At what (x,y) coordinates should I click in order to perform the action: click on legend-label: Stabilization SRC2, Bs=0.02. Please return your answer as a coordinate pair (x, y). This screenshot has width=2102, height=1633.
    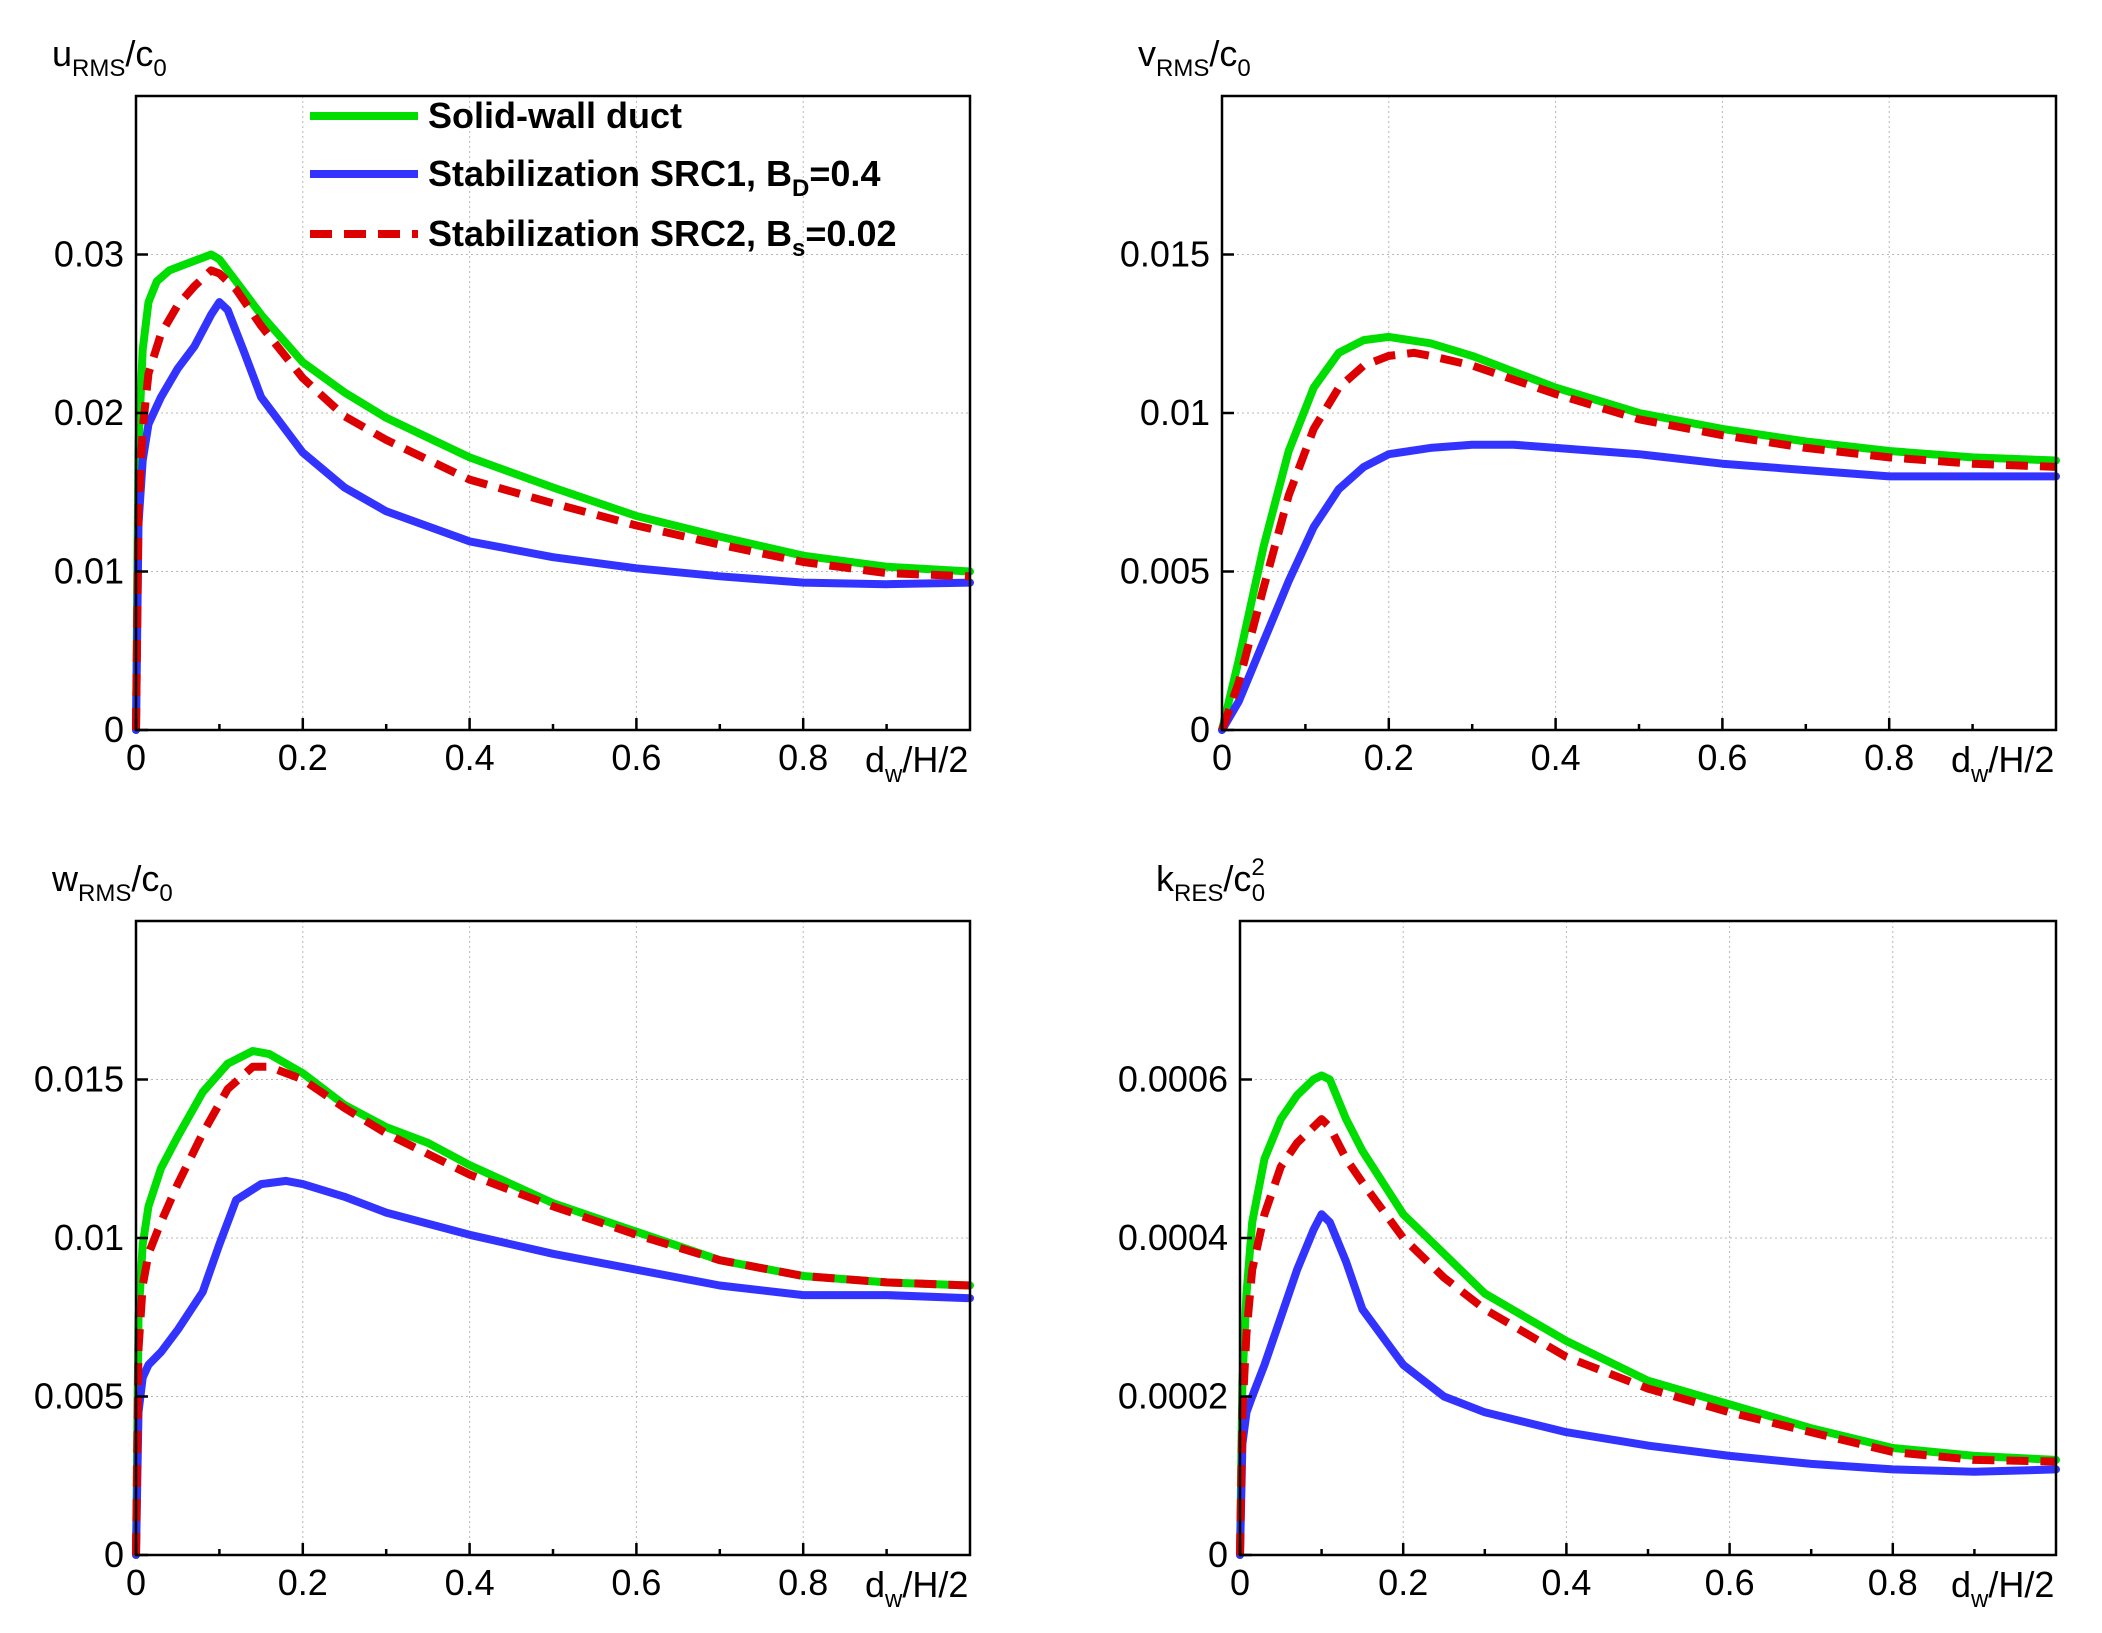
    Looking at the image, I should click on (662, 237).